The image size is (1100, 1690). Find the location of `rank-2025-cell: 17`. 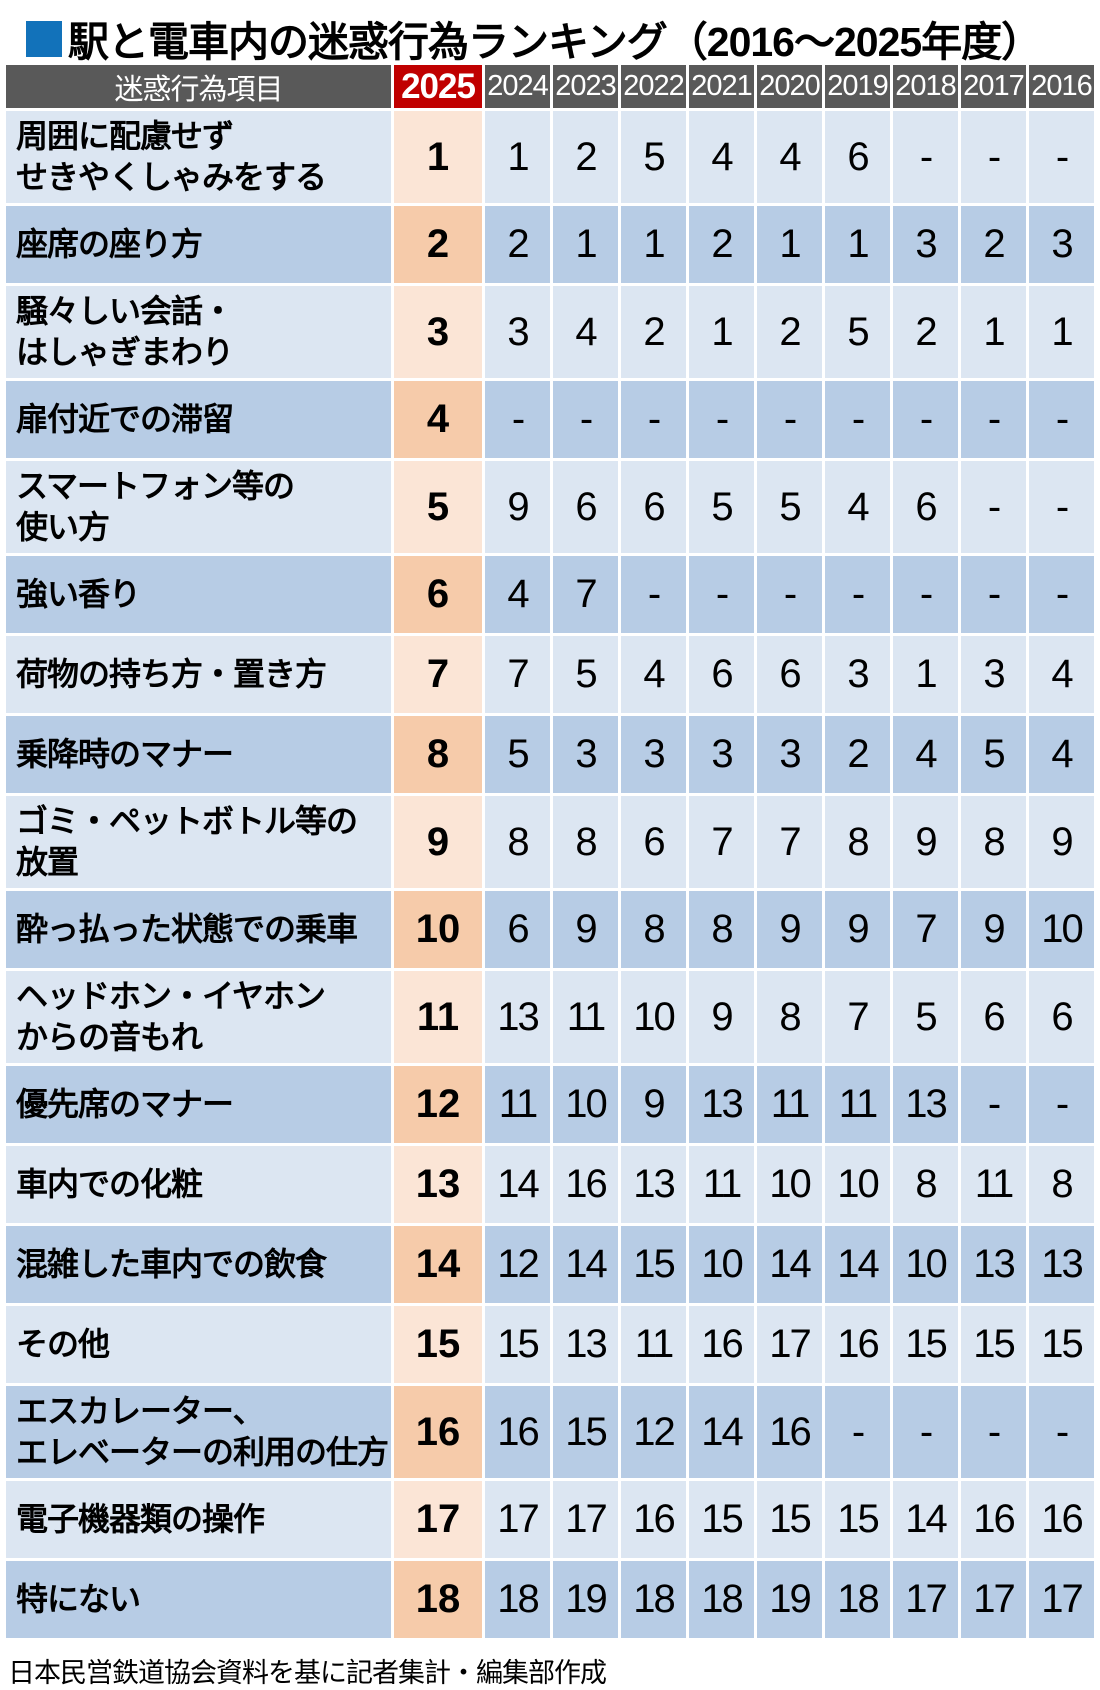

rank-2025-cell: 17 is located at coordinates (438, 1519).